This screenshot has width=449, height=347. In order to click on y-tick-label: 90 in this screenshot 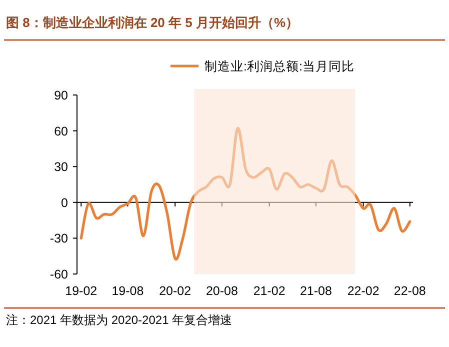, I will do `click(61, 95)`.